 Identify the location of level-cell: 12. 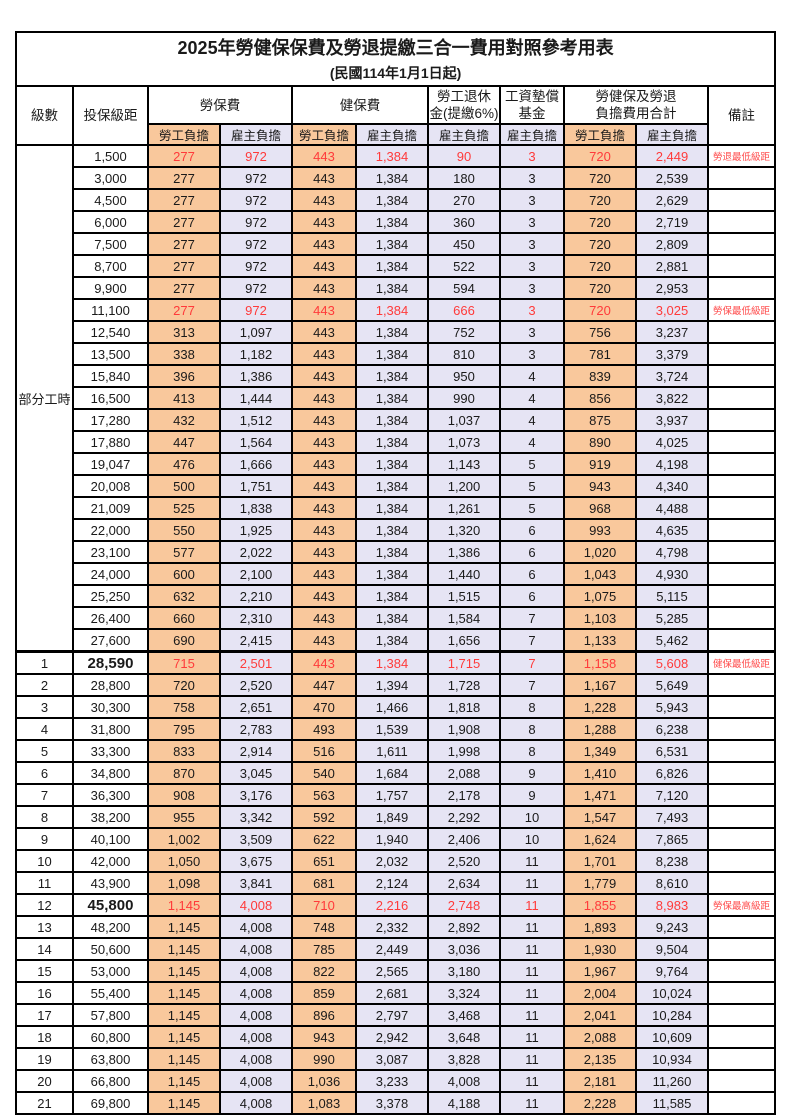
(44, 905).